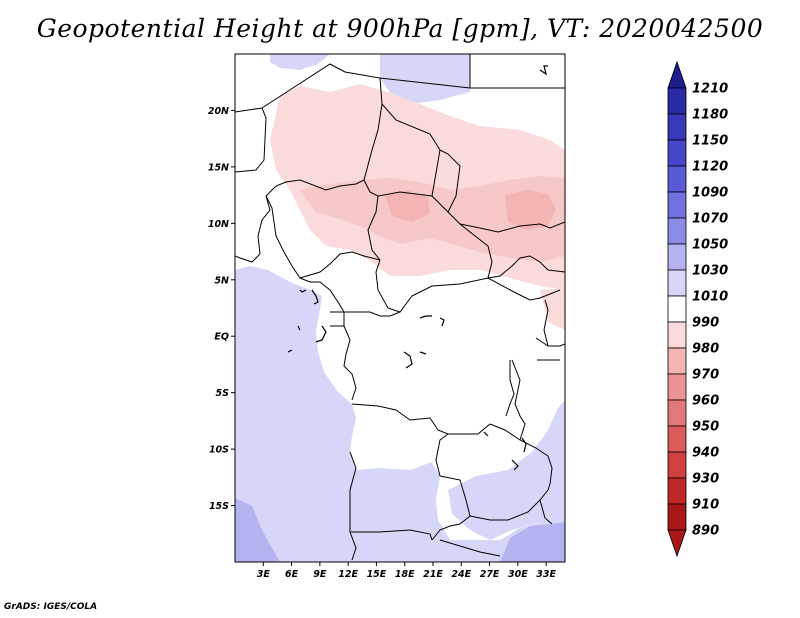  What do you see at coordinates (51, 607) in the screenshot?
I see `footer-credit: GrADS: IGES/COLA` at bounding box center [51, 607].